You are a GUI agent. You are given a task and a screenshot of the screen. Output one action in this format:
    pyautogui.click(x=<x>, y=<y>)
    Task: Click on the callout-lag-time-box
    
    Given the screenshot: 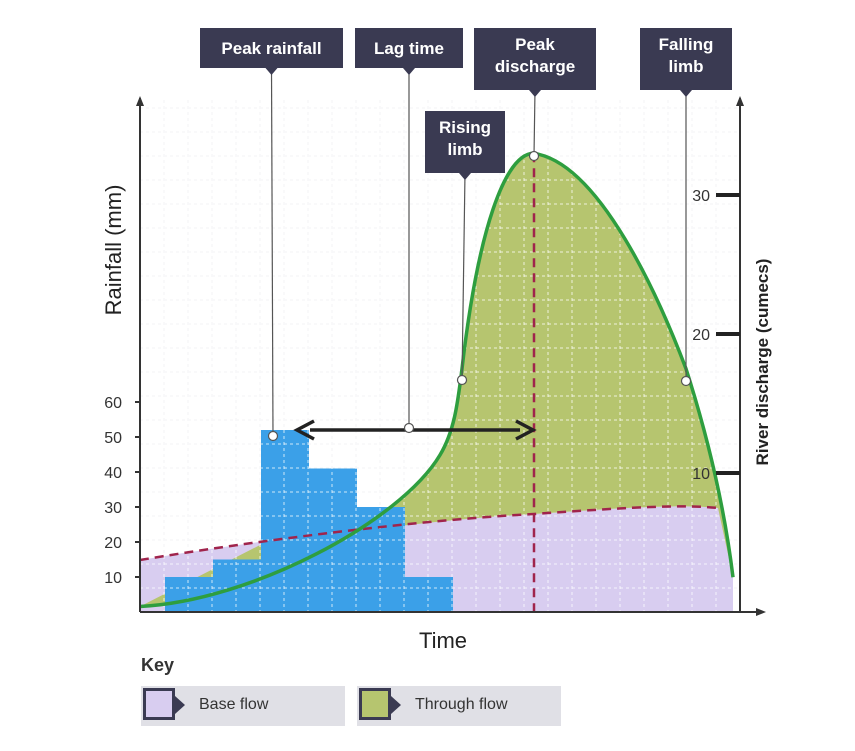 What is the action you would take?
    pyautogui.click(x=409, y=48)
    